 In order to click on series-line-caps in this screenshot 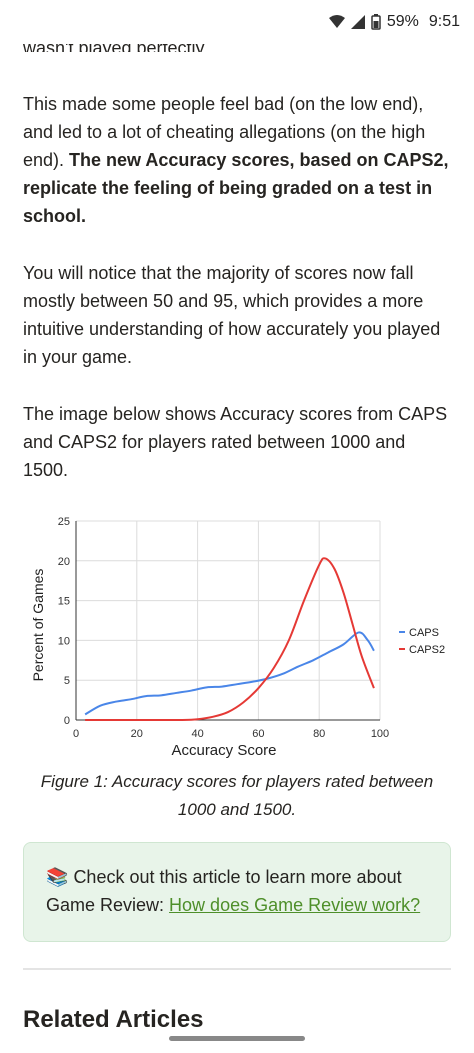, I will do `click(229, 673)`.